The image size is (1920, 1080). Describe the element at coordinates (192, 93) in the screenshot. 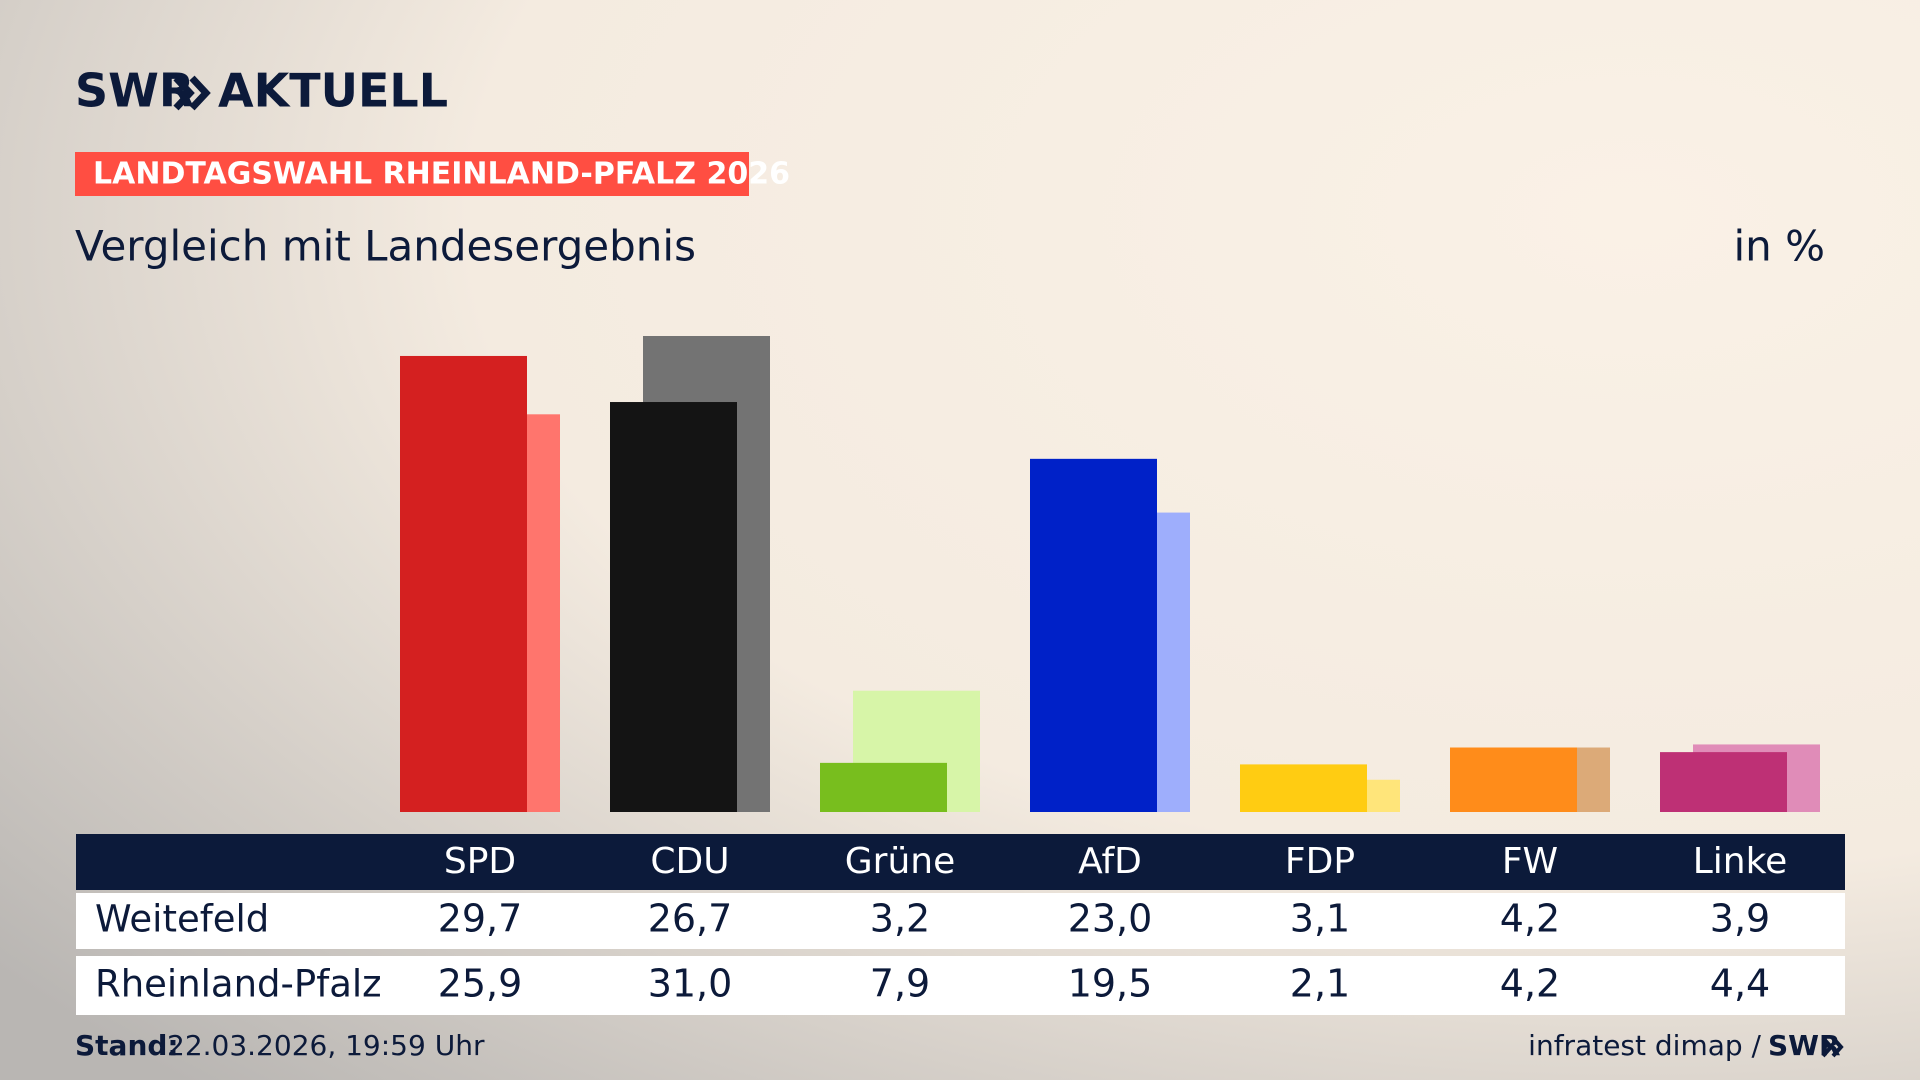

I see `logo-chevrons` at that location.